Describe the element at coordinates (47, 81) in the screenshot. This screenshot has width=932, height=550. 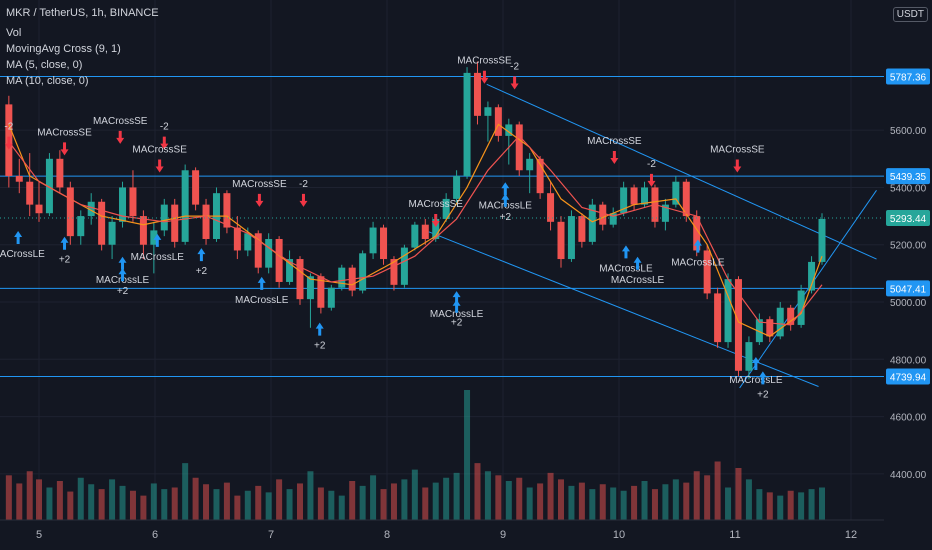
I see `ma10-legend: MA (10, close, 0)` at that location.